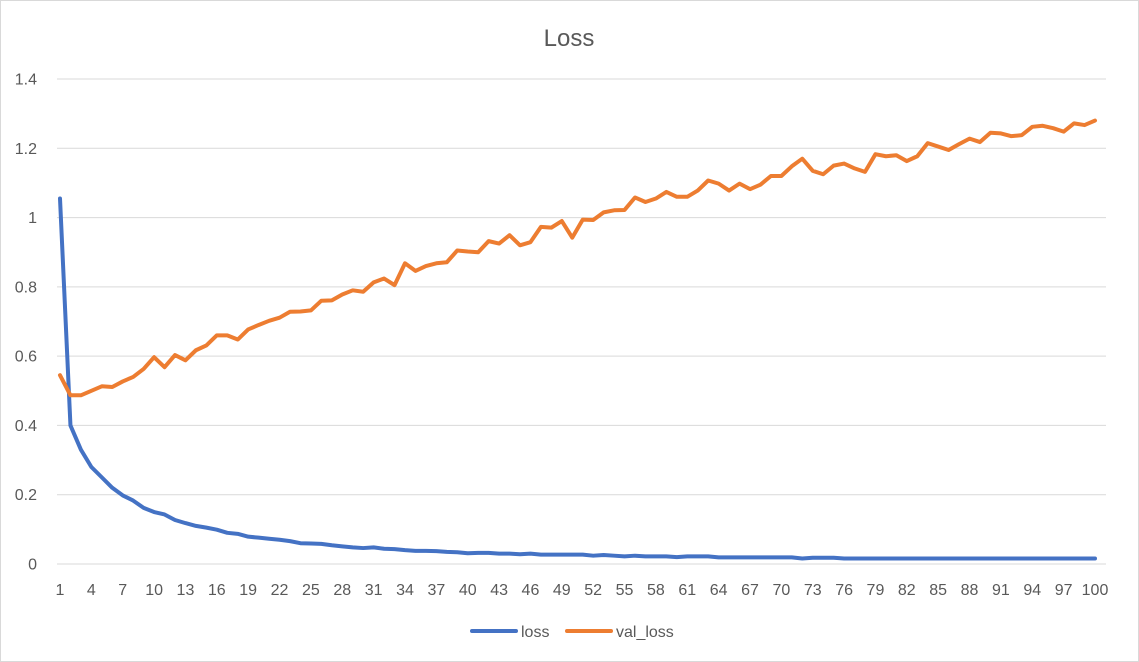  I want to click on y-tick-label: 0, so click(32, 565).